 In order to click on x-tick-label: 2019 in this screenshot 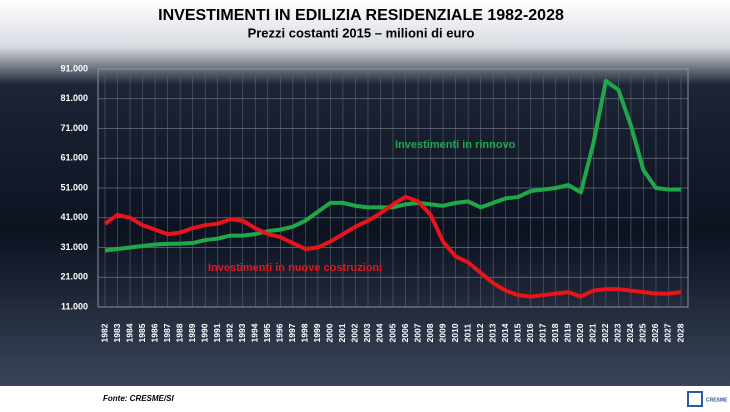, I will do `click(568, 332)`.